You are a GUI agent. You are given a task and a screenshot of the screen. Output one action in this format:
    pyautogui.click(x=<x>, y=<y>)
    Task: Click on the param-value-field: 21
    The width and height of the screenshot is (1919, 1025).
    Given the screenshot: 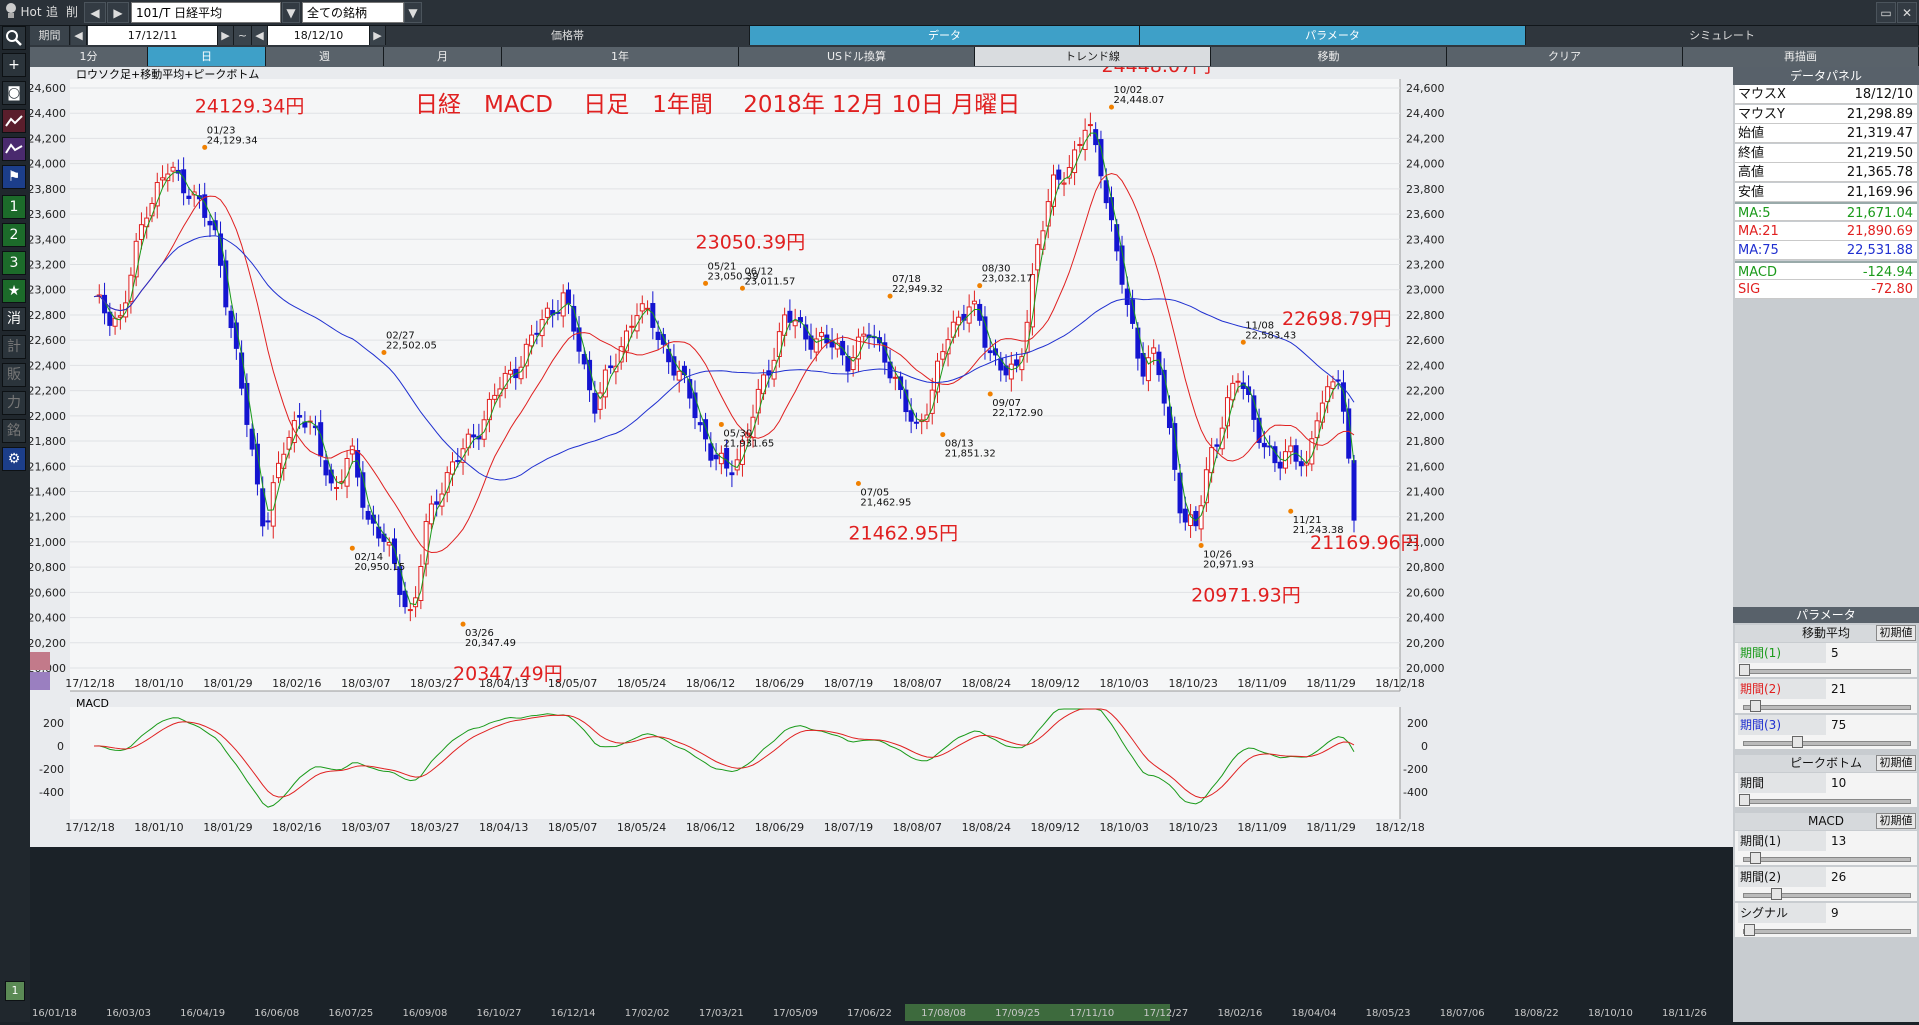 What is the action you would take?
    pyautogui.click(x=1839, y=689)
    